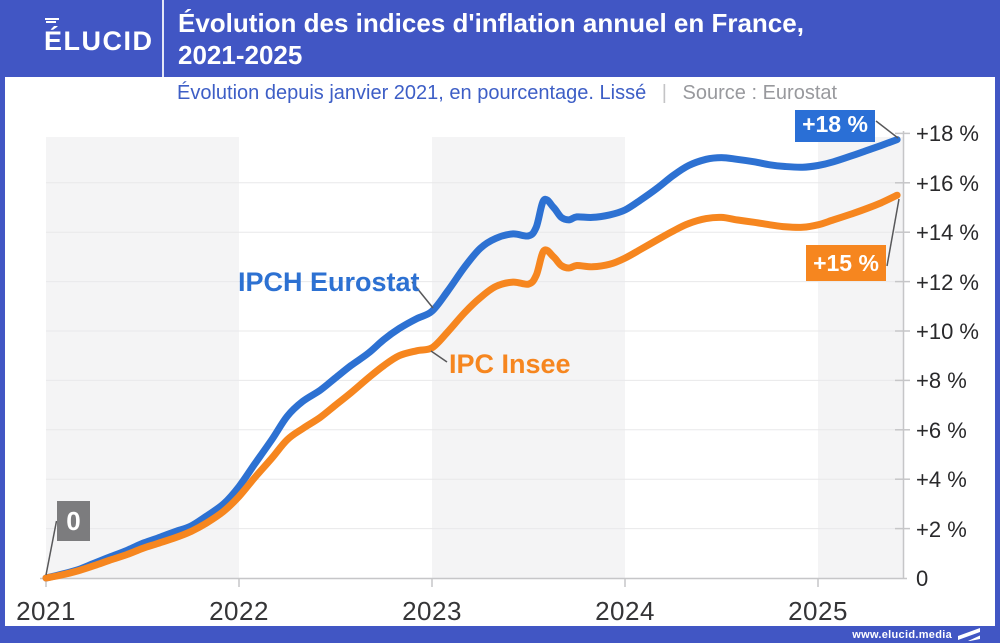  What do you see at coordinates (997, 321) in the screenshot?
I see `frame-border-right` at bounding box center [997, 321].